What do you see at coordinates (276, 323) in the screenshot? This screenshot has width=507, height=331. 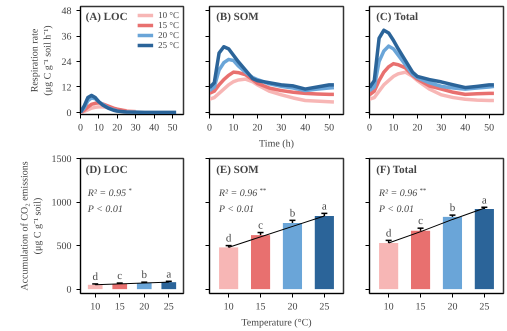 I see `x-axis-title: Temperature (°C)` at bounding box center [276, 323].